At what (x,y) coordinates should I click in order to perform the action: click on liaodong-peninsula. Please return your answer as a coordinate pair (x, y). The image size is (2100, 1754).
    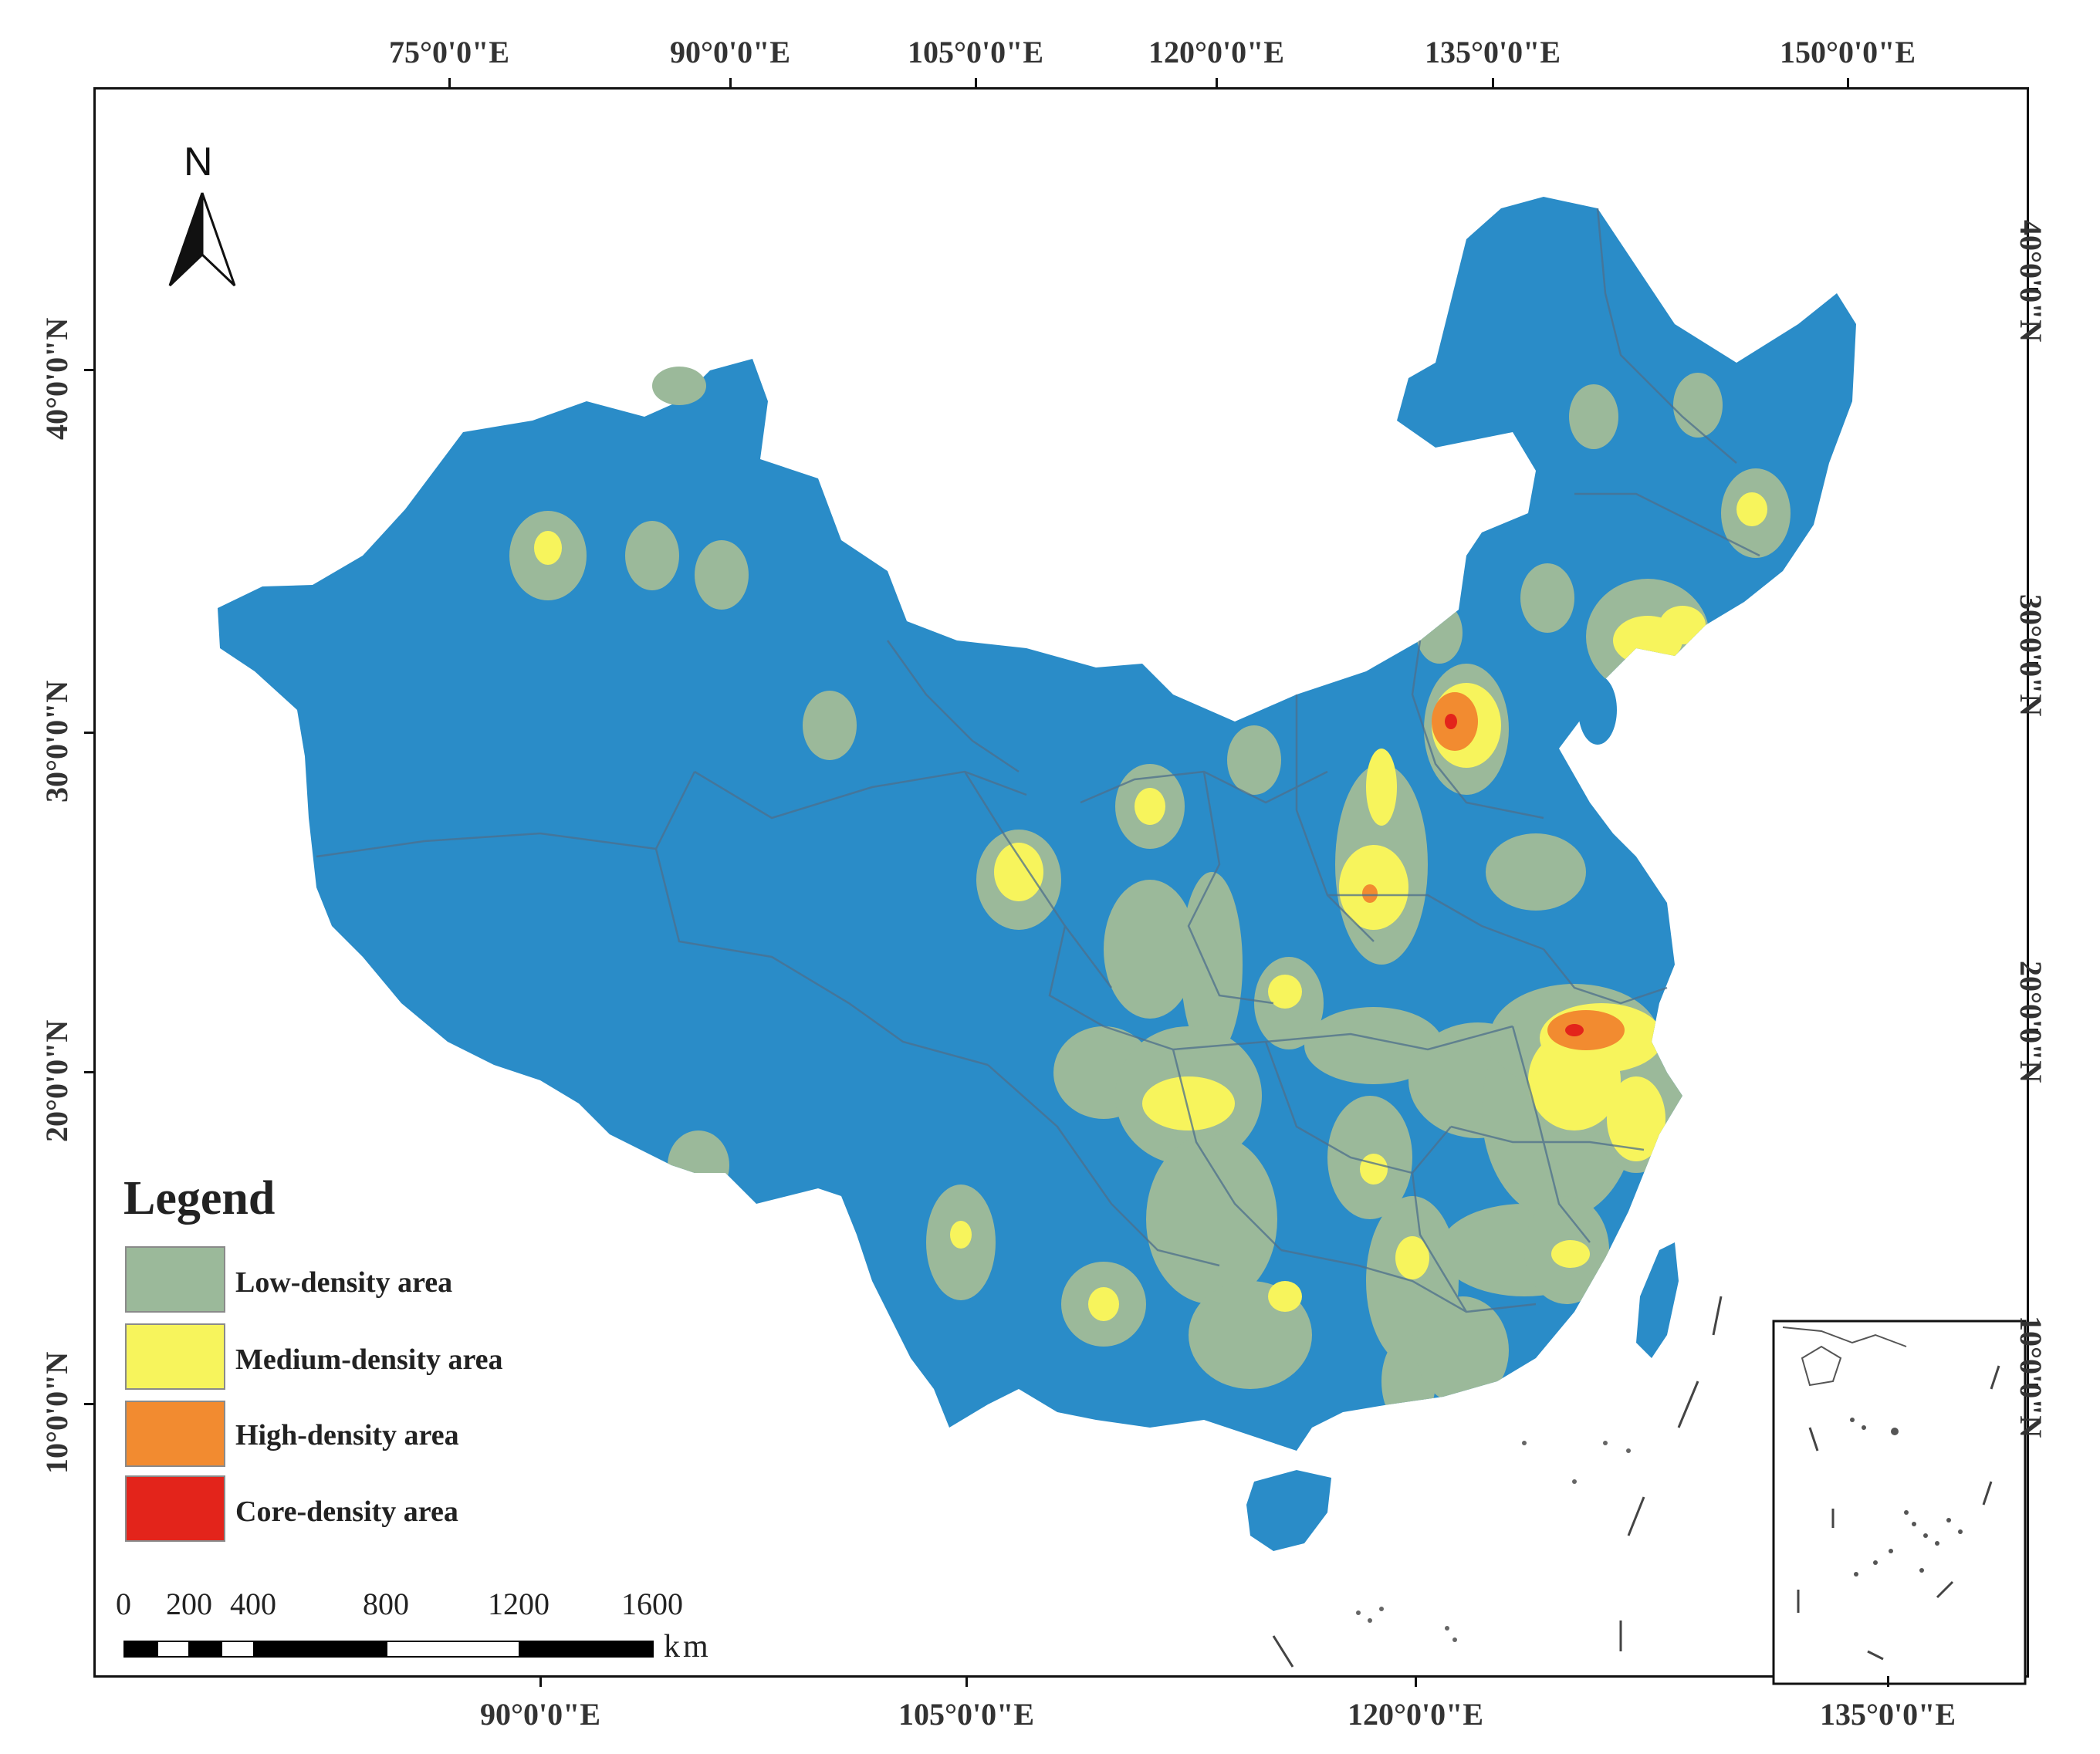
    Looking at the image, I should click on (1597, 710).